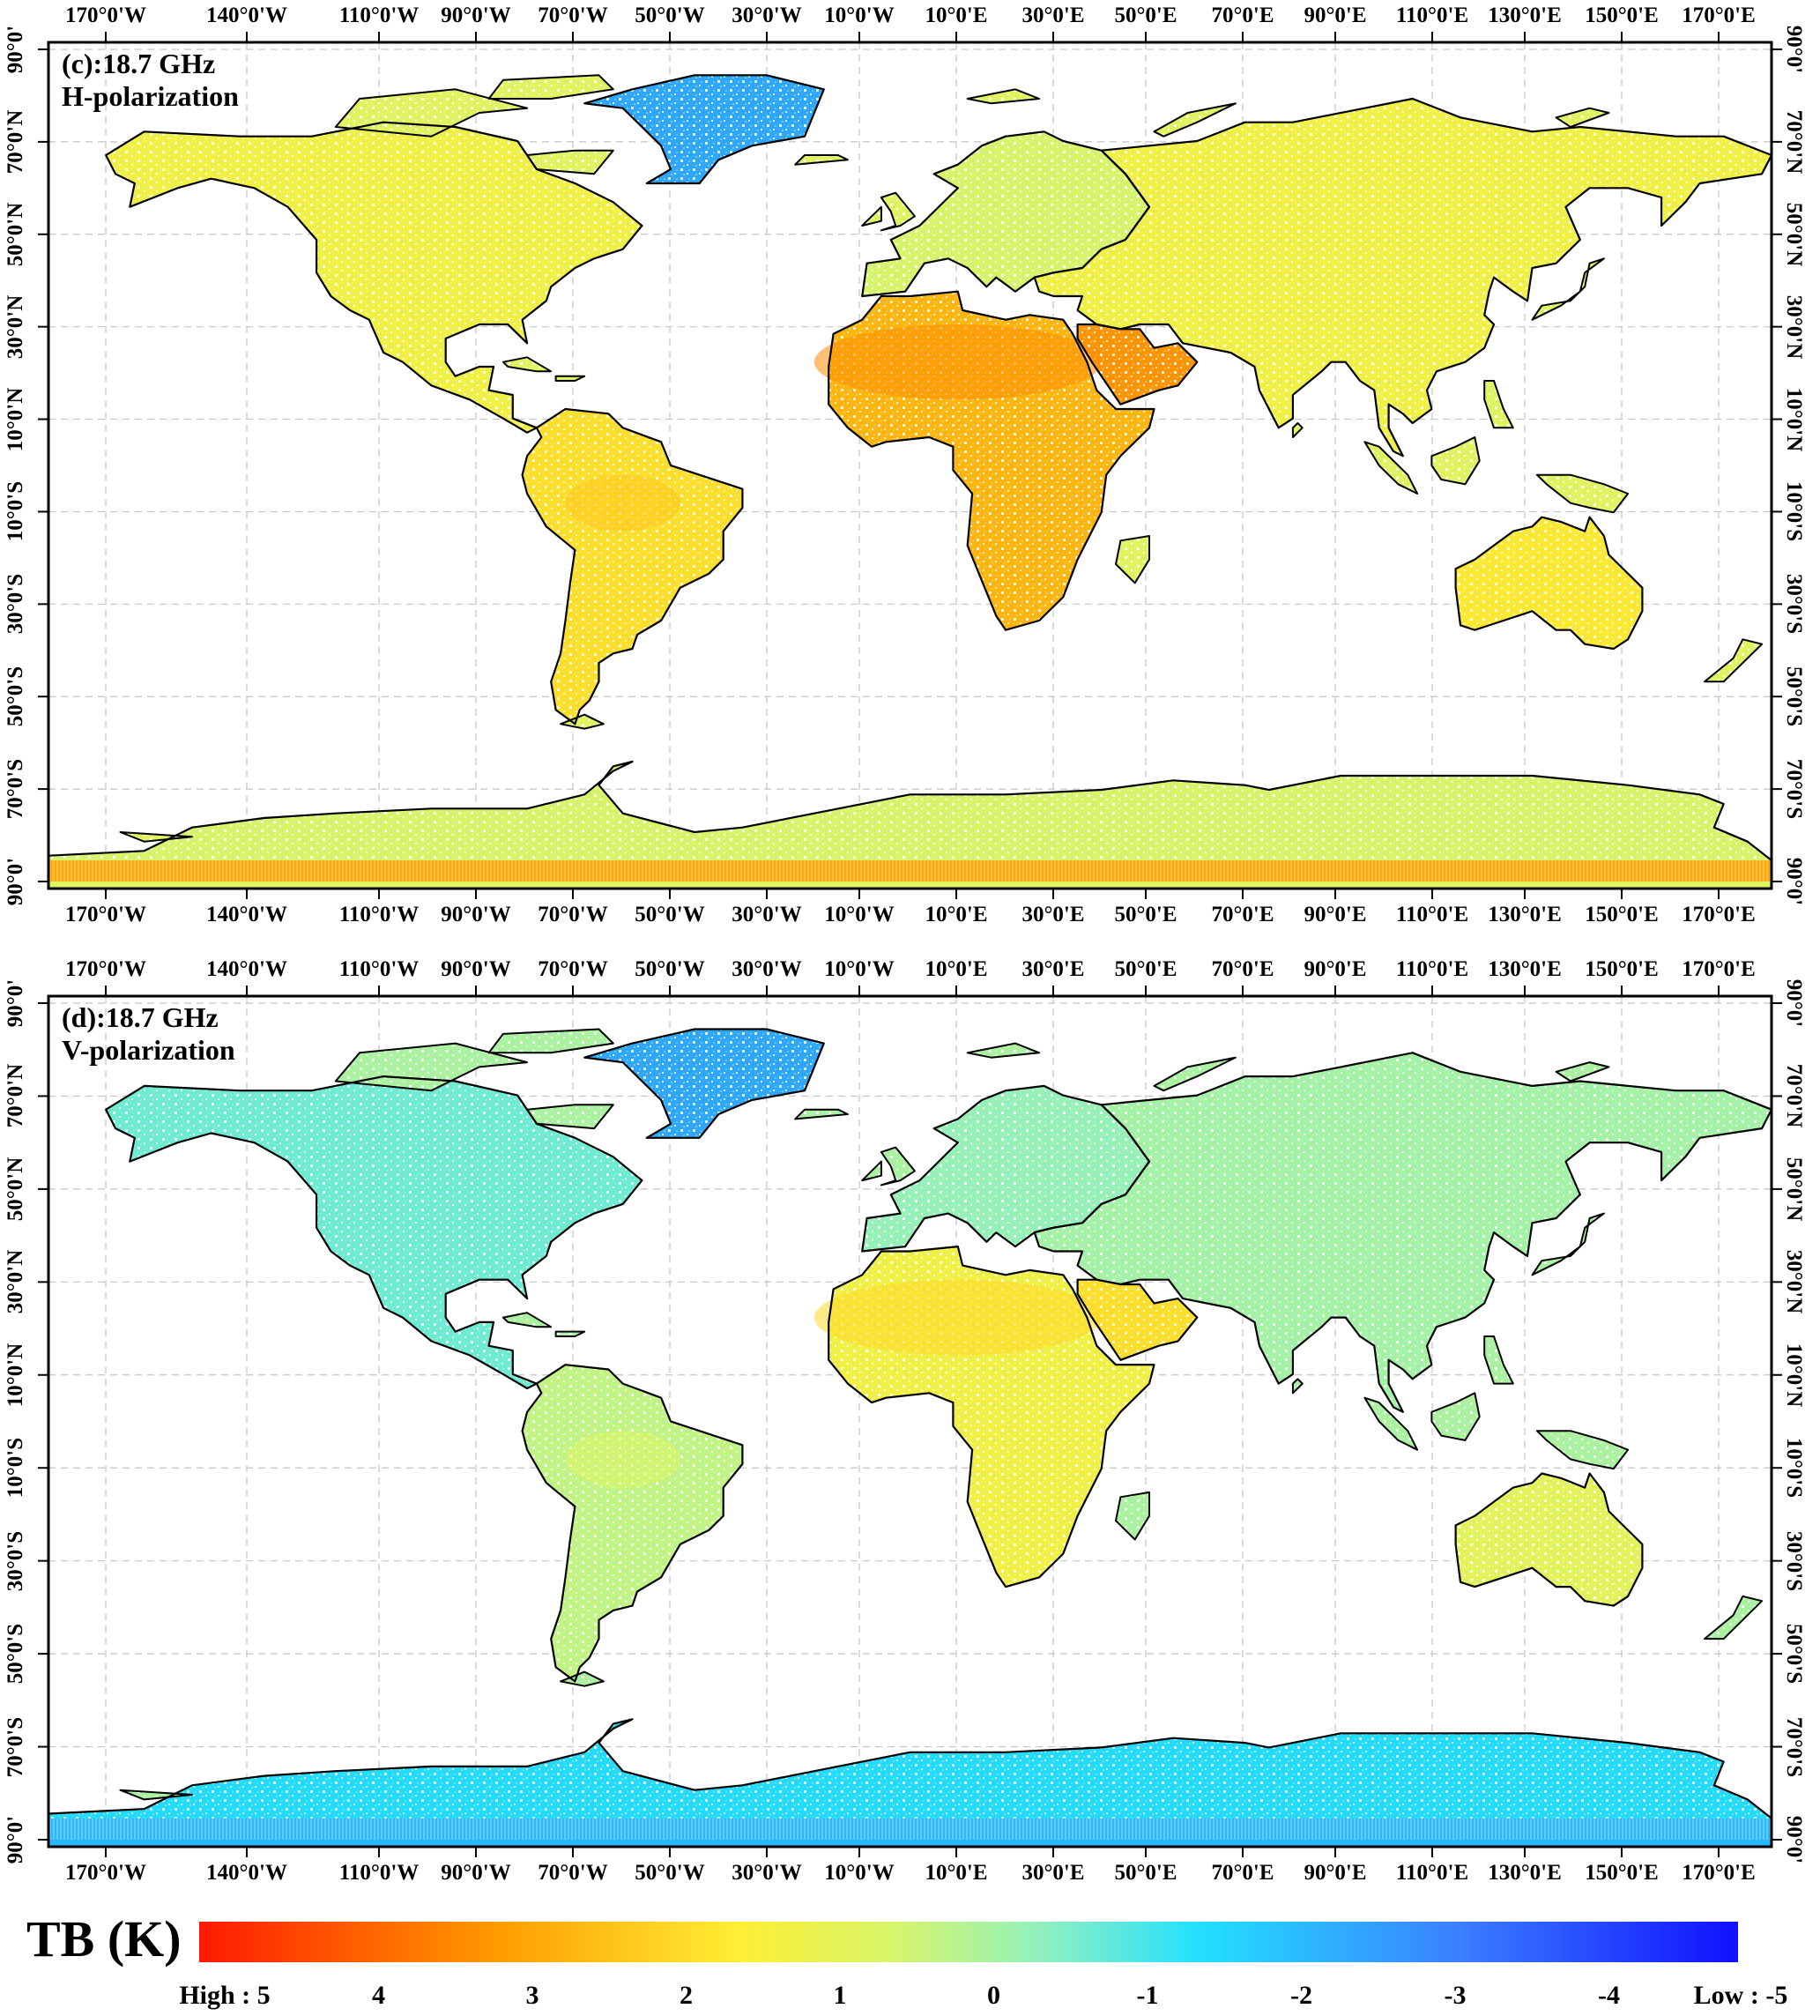 This screenshot has height=2016, width=1820. What do you see at coordinates (767, 1873) in the screenshot?
I see `lon-label-bottom: 30°0'W` at bounding box center [767, 1873].